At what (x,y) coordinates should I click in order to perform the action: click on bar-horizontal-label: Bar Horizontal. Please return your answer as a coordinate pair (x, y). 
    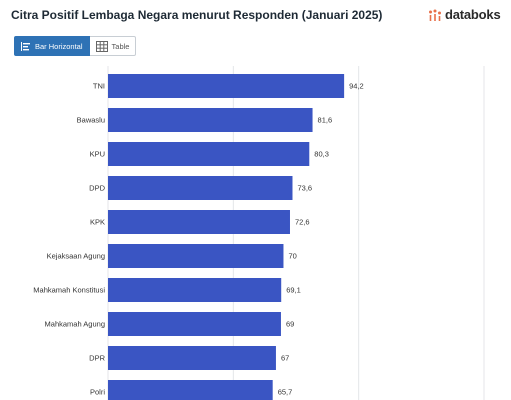
    Looking at the image, I should click on (59, 46).